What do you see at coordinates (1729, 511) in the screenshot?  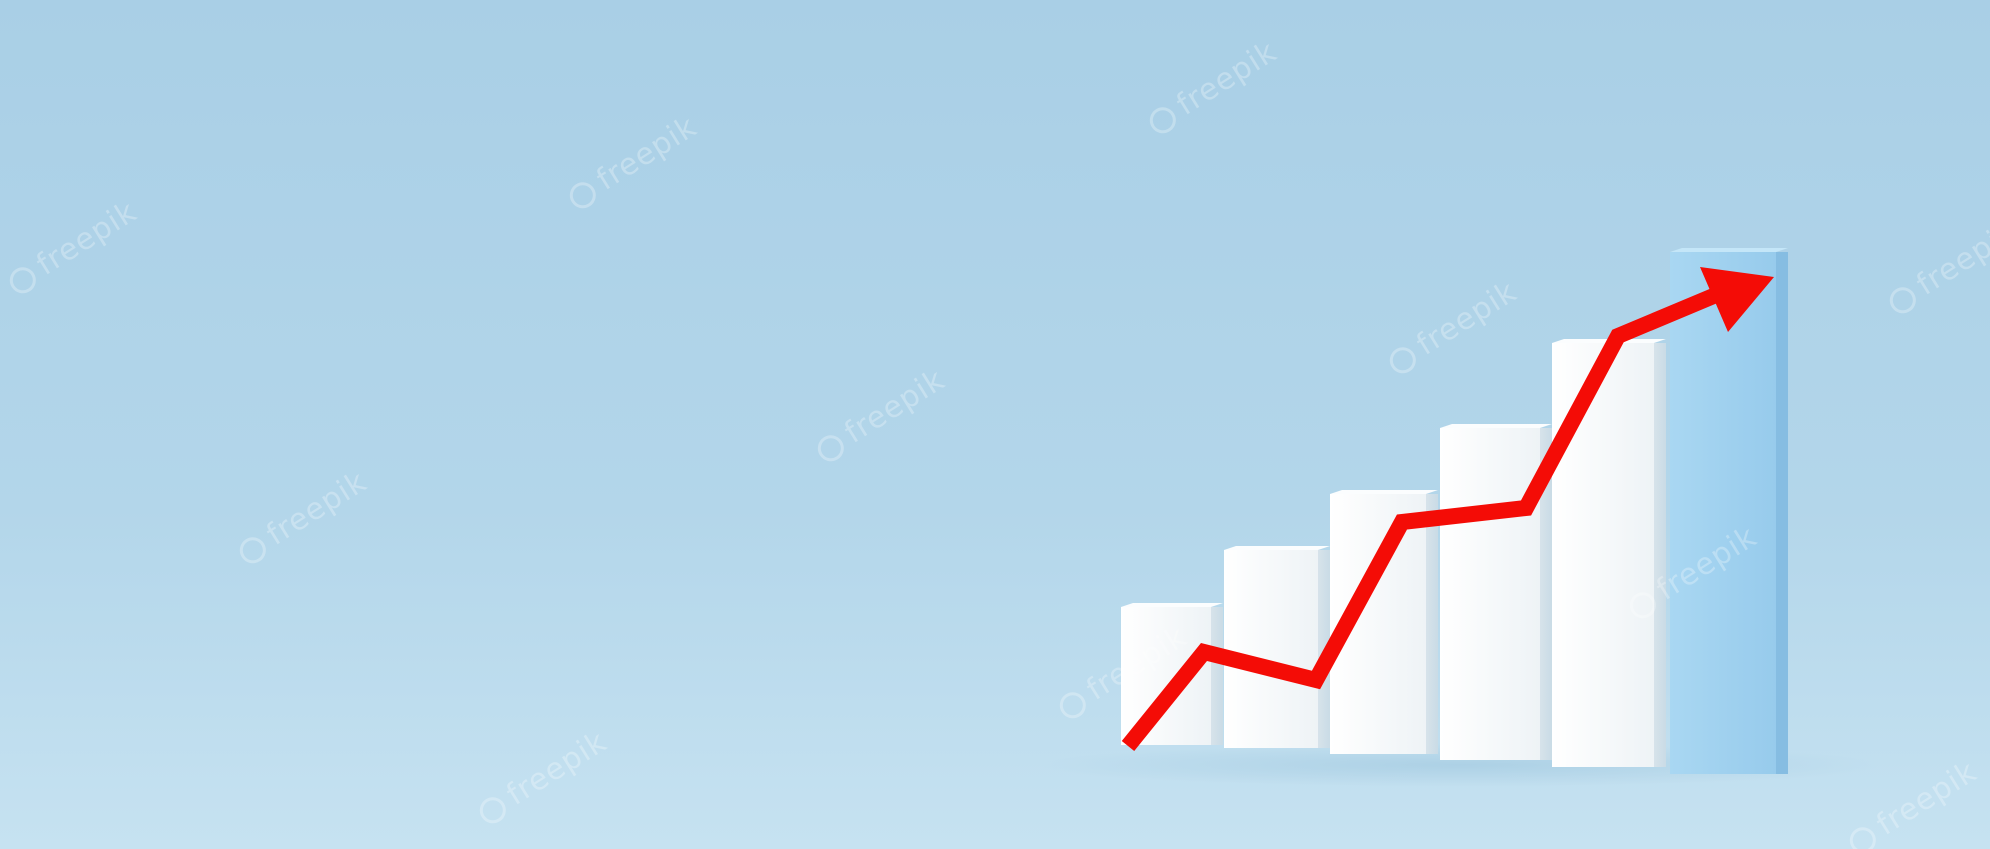 I see `bar-6-highlight` at bounding box center [1729, 511].